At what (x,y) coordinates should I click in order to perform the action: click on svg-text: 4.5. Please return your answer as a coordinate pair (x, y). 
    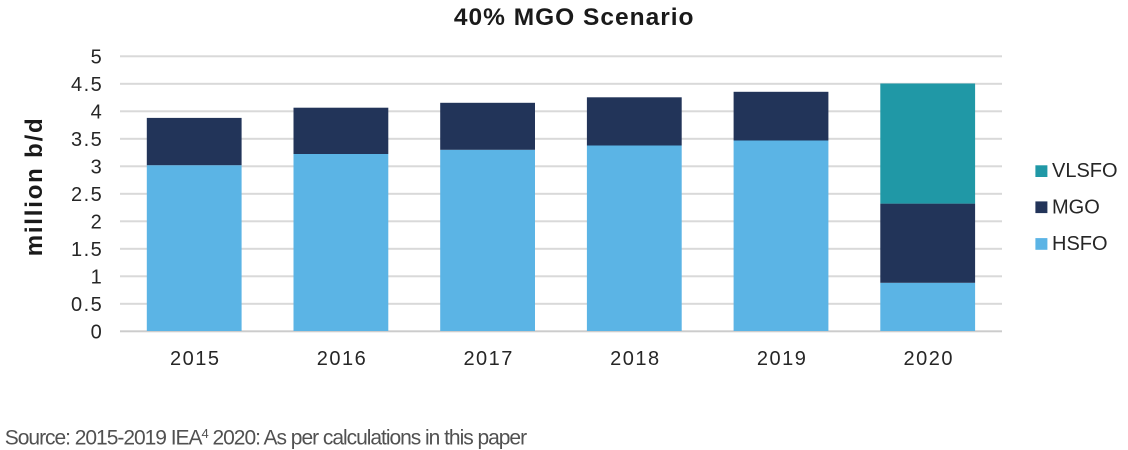
    Looking at the image, I should click on (87, 85).